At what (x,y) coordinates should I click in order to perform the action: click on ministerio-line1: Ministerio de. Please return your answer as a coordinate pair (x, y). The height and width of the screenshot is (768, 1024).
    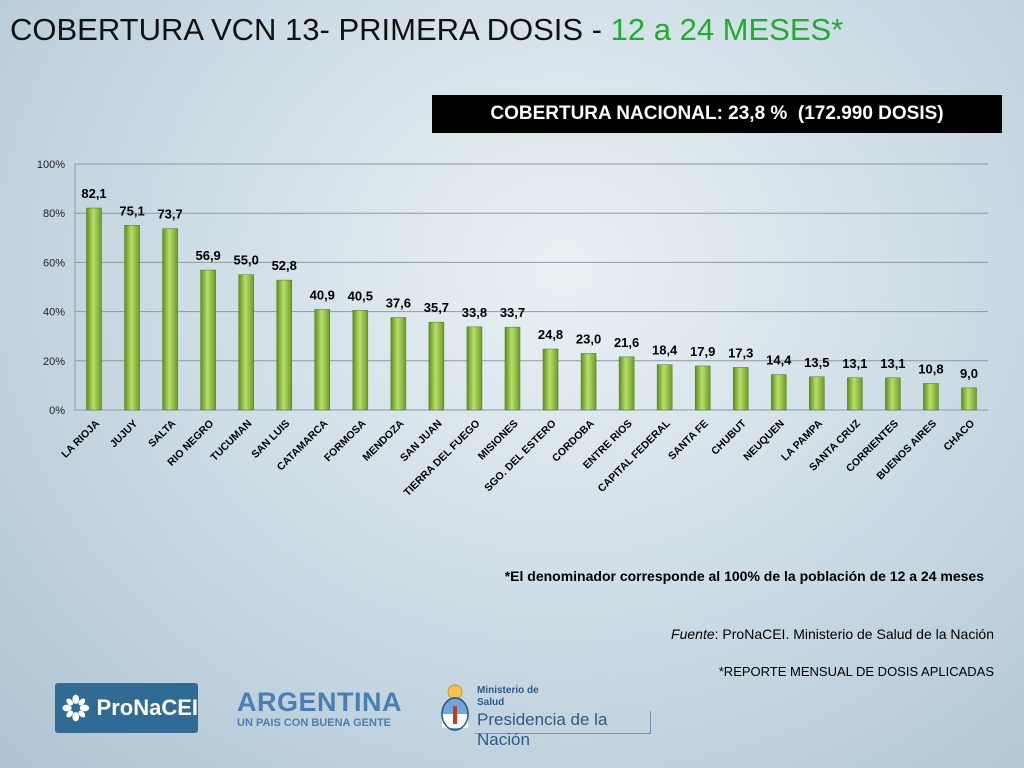
    Looking at the image, I should click on (508, 690).